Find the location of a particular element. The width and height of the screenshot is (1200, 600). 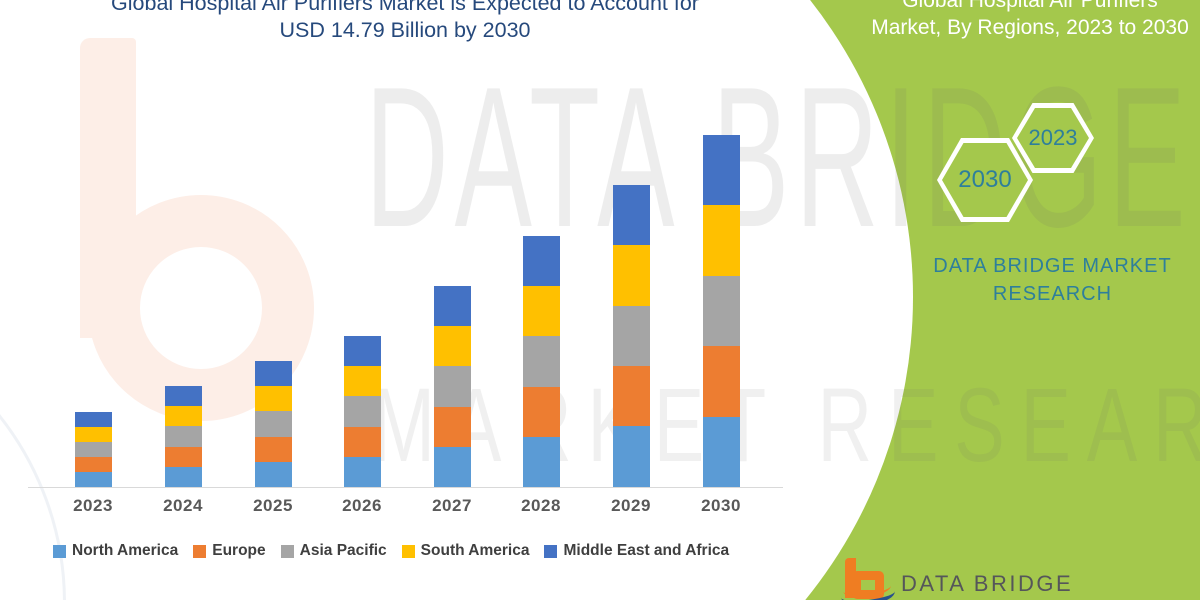

company-logo: DATA BRIDGE MARKET RESEARCH is located at coordinates (963, 579).